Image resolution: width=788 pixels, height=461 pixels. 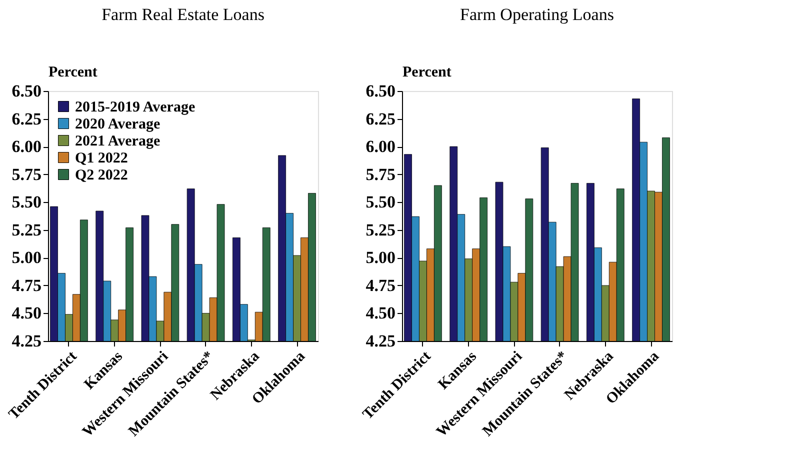 What do you see at coordinates (117, 142) in the screenshot?
I see `legend-label: 2021 Average` at bounding box center [117, 142].